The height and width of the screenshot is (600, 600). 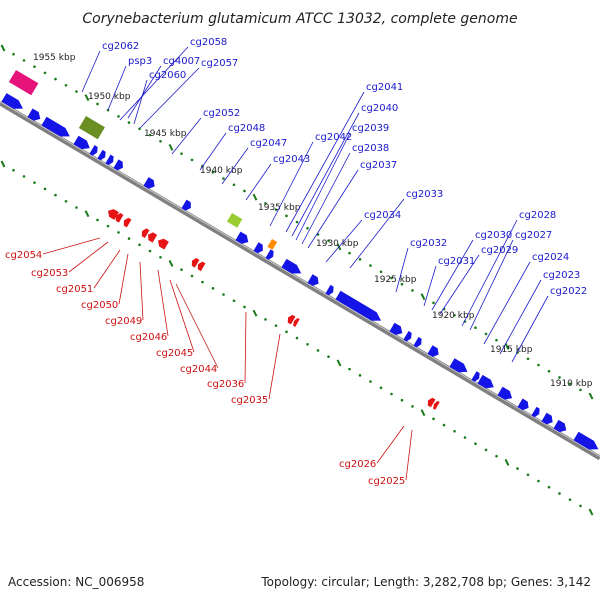 What do you see at coordinates (561, 275) in the screenshot?
I see `forward-gene-label: cg2023` at bounding box center [561, 275].